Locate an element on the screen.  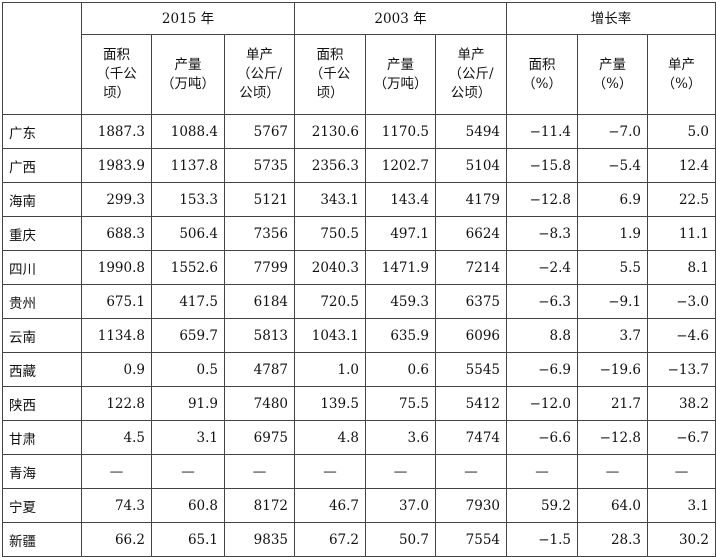
value-cell: 1043.1 is located at coordinates (330, 335).